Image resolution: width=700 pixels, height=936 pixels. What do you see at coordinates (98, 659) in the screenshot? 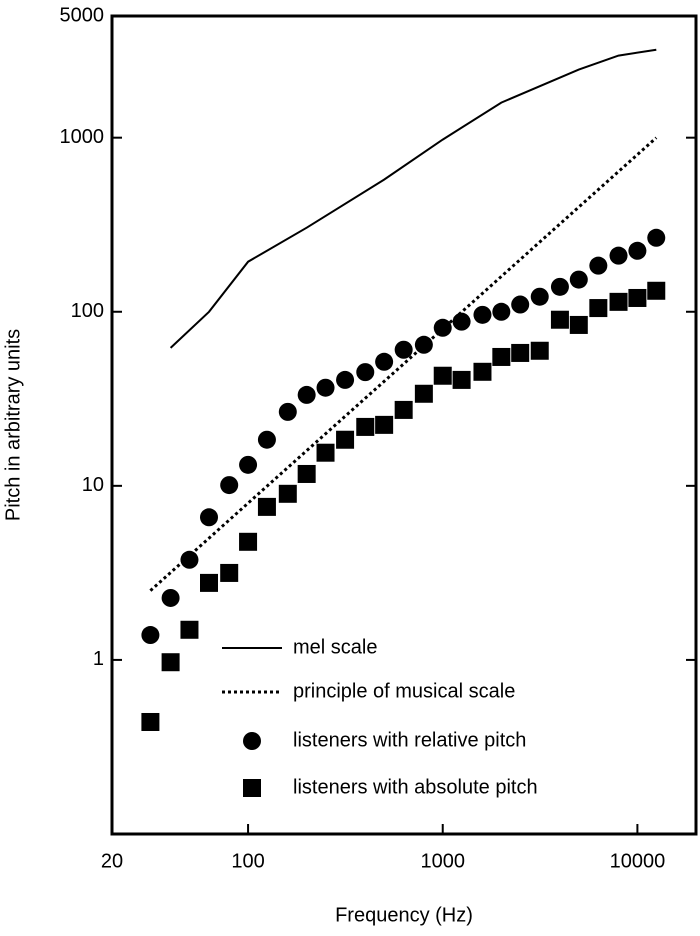
I see `y-tick-label: 1` at bounding box center [98, 659].